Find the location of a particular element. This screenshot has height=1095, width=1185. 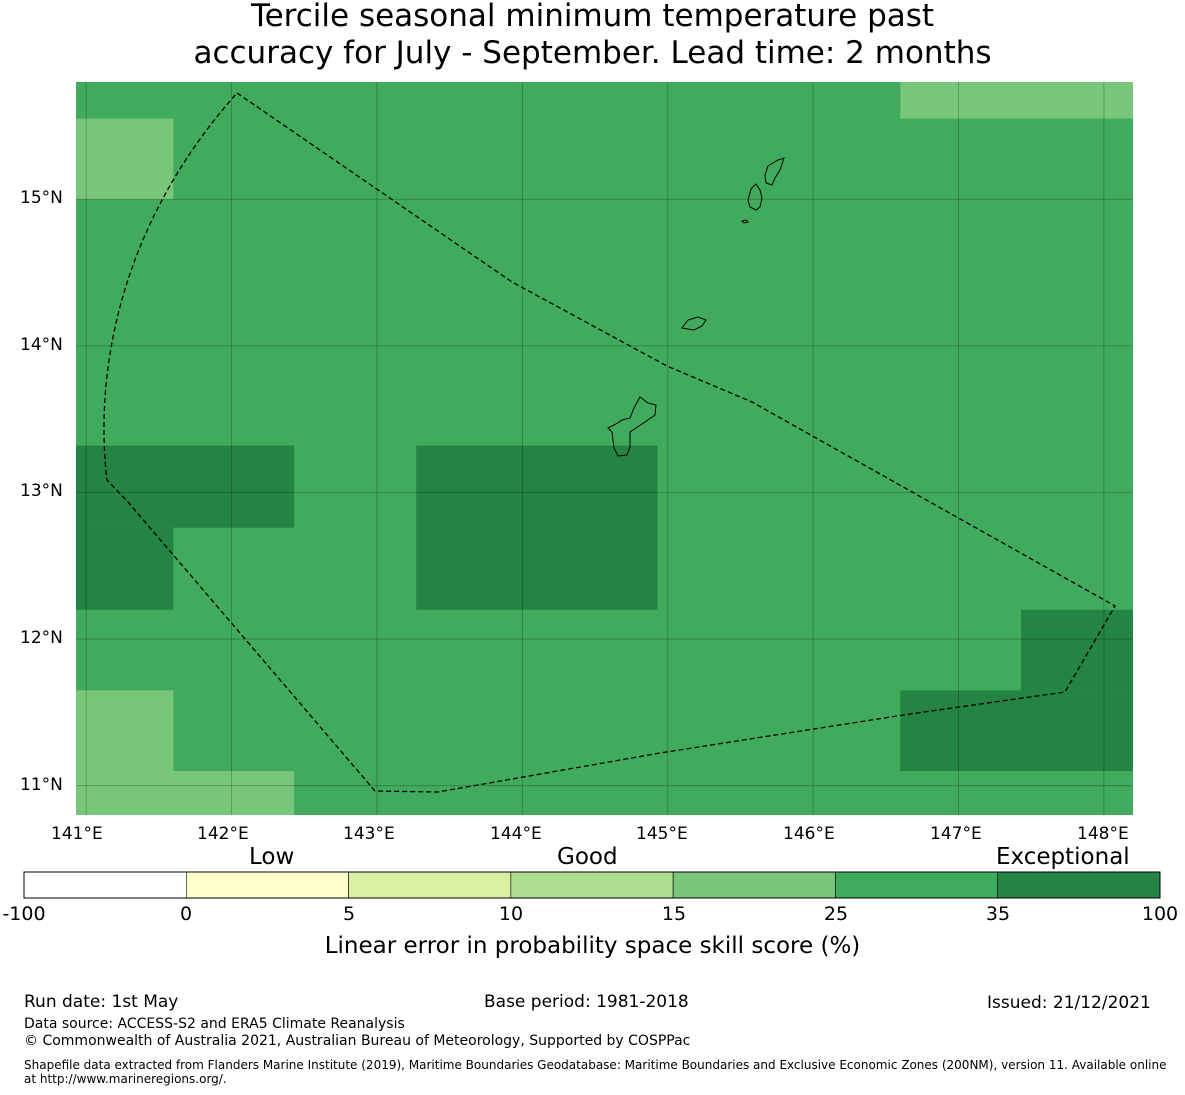

lat-label-14n: 14°N is located at coordinates (41, 345).